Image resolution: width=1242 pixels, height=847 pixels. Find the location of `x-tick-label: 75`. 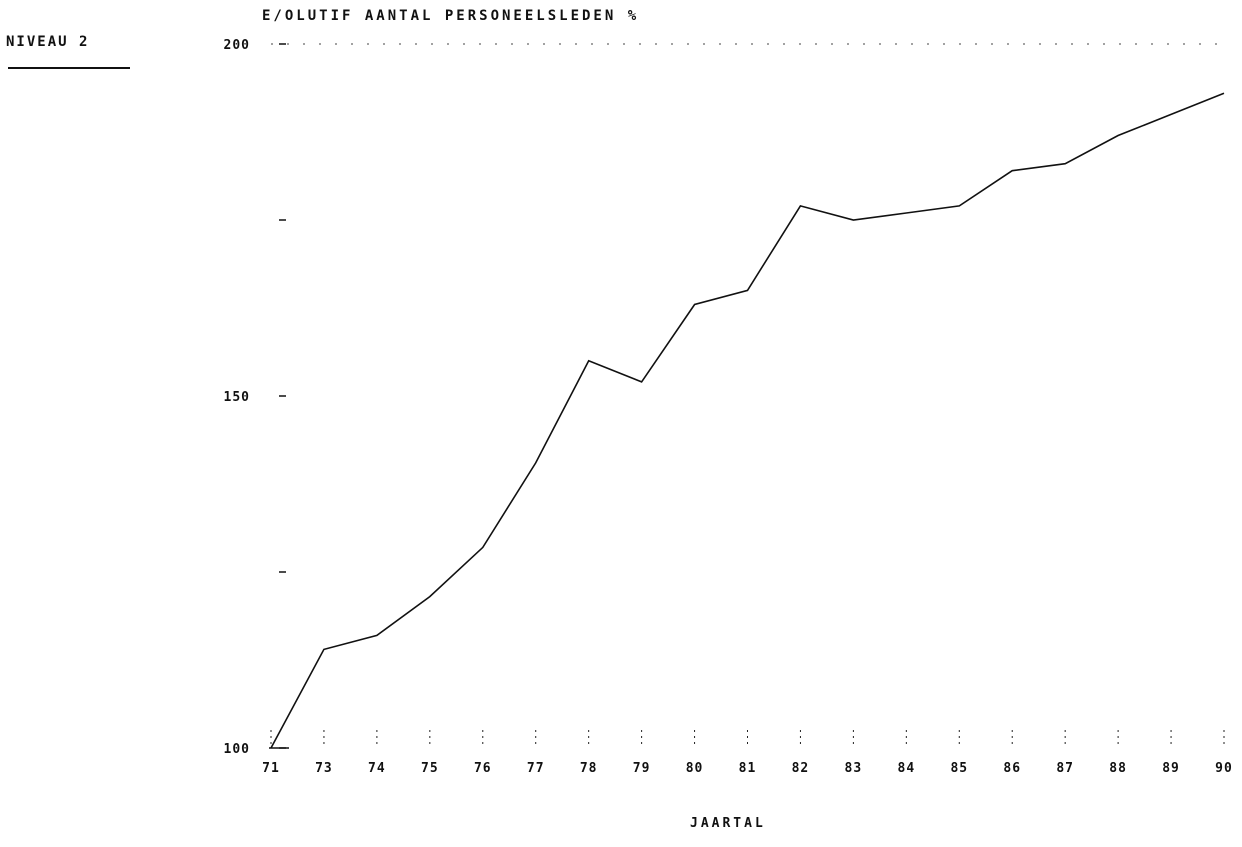

x-tick-label: 75 is located at coordinates (430, 768).